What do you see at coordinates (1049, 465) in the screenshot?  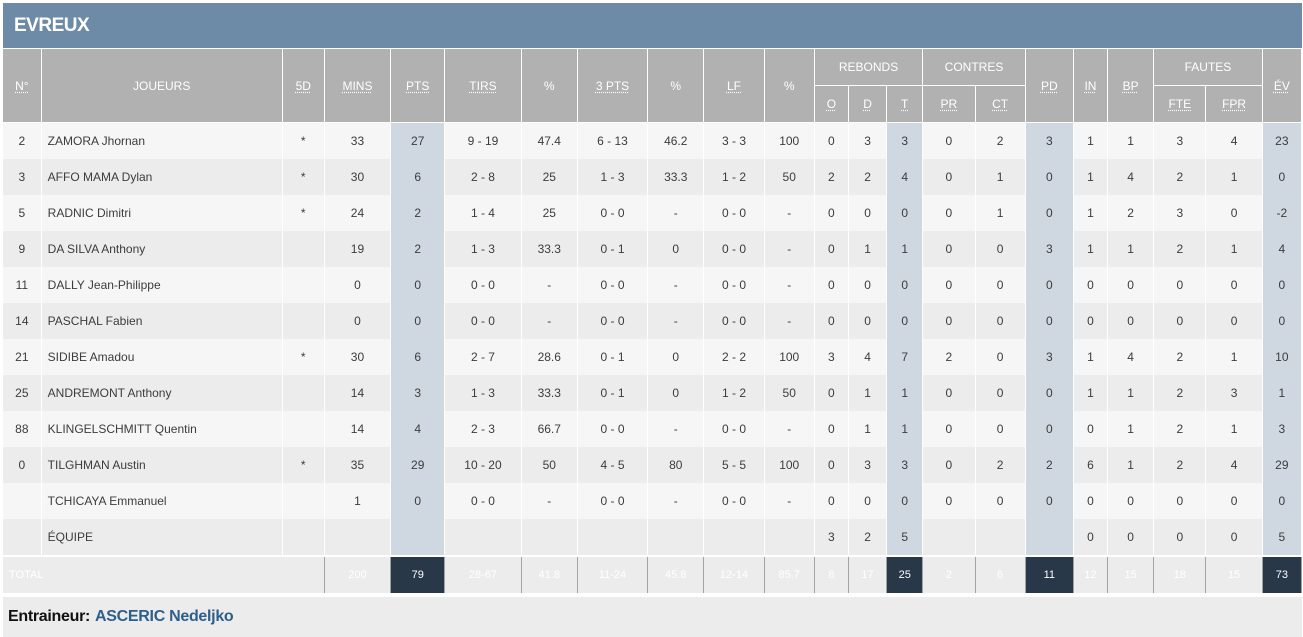 I see `player-pd: 2` at bounding box center [1049, 465].